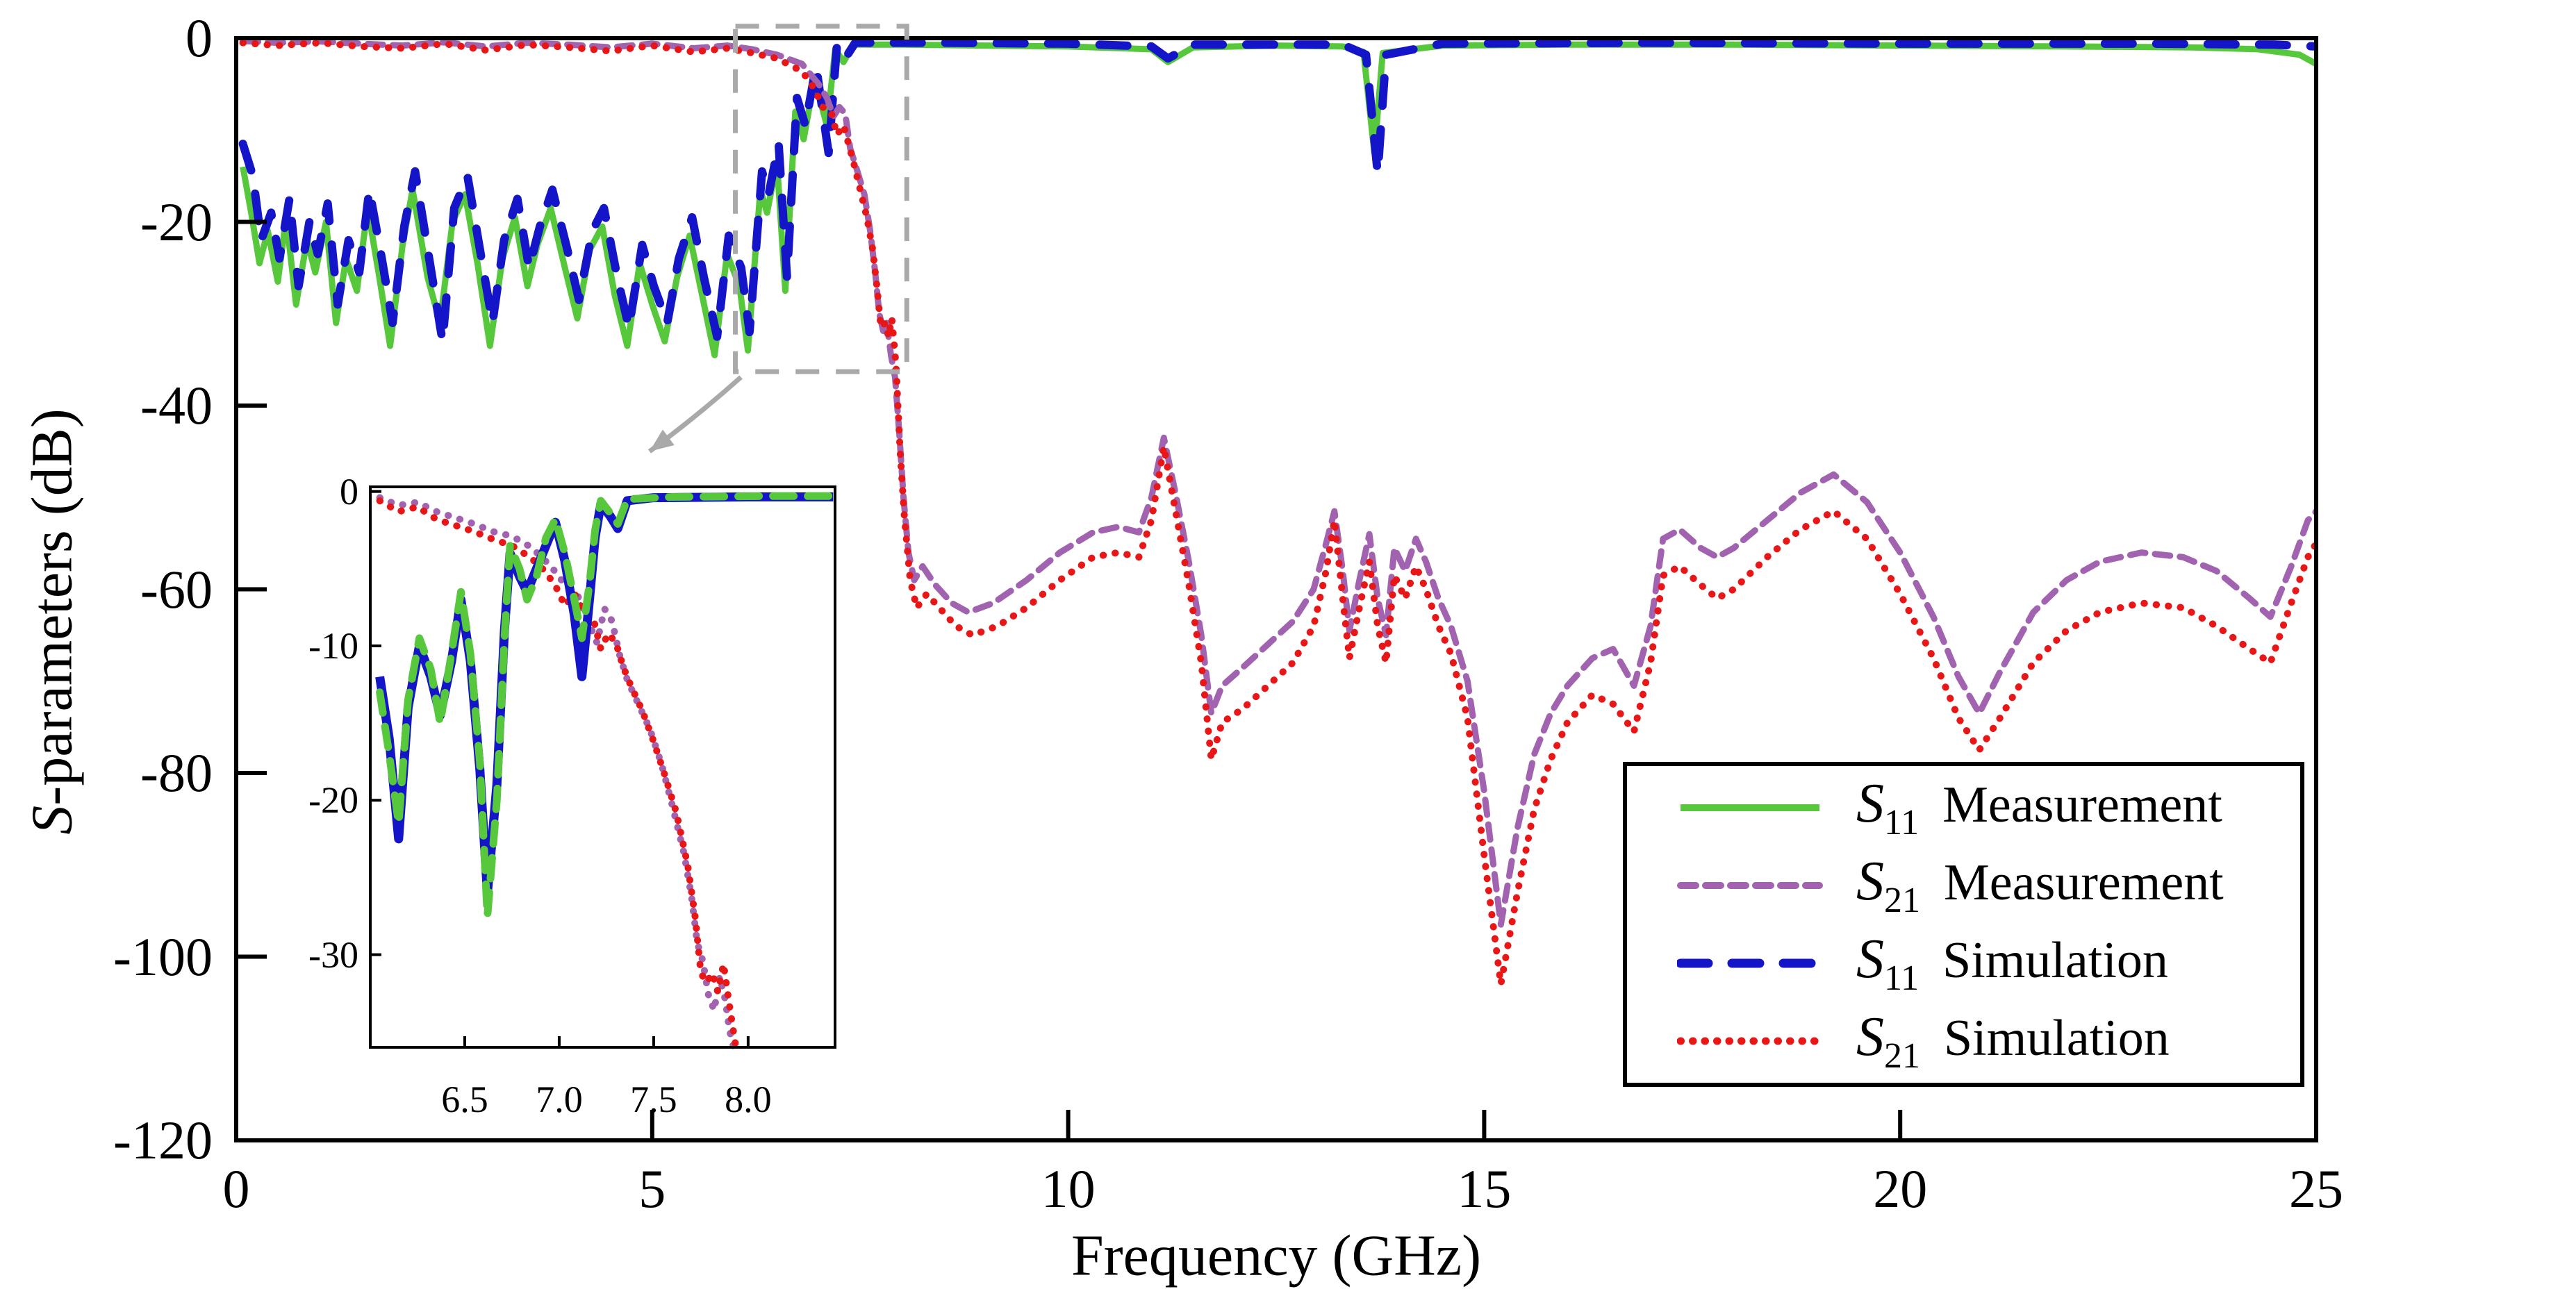 The height and width of the screenshot is (1314, 2576). Describe the element at coordinates (2012, 963) in the screenshot. I see `legend-label: S11 Simulation` at that location.